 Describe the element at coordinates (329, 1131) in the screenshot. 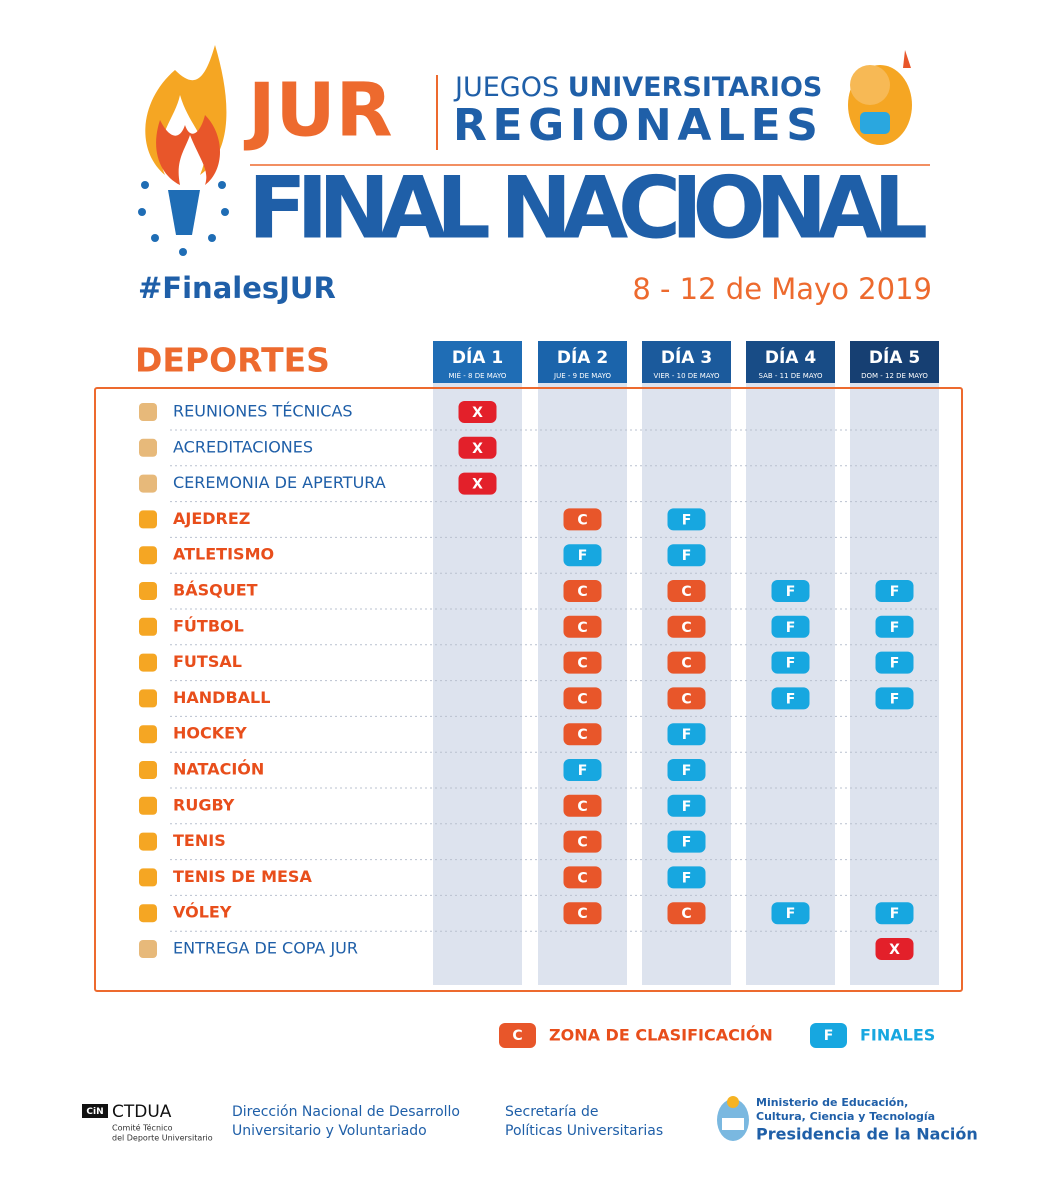

I see `direccion: Universitario y Voluntariado` at that location.